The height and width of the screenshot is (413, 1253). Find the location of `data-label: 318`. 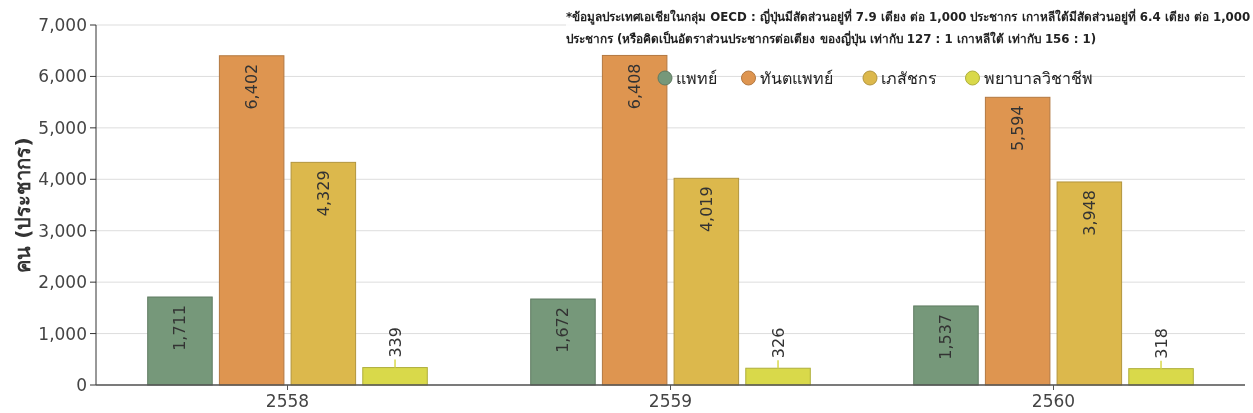

data-label: 318 is located at coordinates (1161, 343).